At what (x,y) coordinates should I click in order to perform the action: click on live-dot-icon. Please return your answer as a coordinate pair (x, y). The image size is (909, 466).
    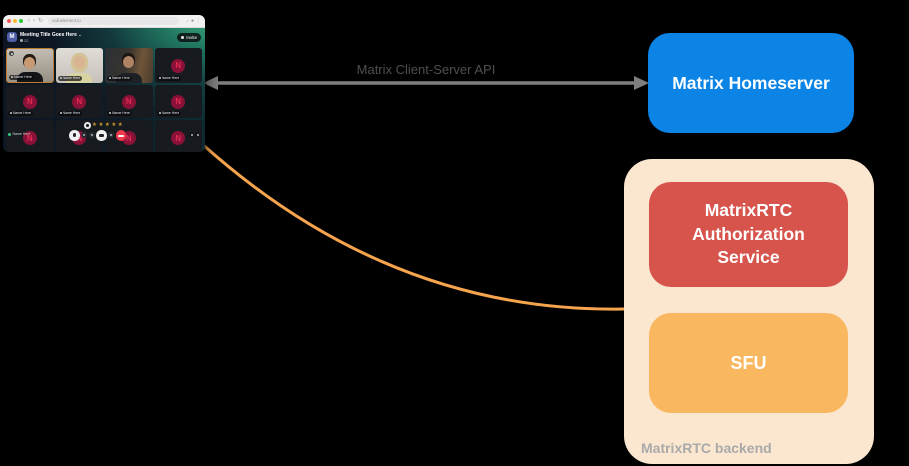
    Looking at the image, I should click on (9, 134).